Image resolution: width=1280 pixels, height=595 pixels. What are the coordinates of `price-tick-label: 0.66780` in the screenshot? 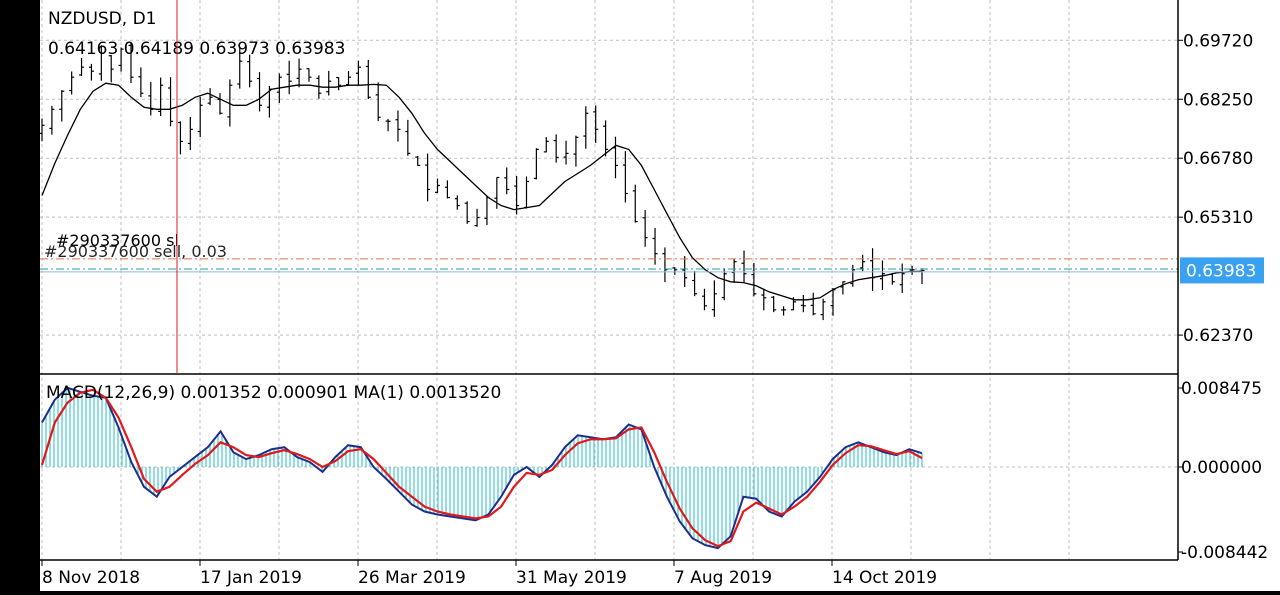 It's located at (1218, 159).